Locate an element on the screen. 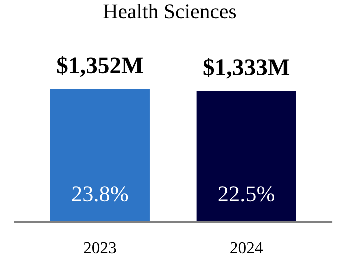 Image resolution: width=340 pixels, height=268 pixels. chart-title: Health Sciences is located at coordinates (170, 11).